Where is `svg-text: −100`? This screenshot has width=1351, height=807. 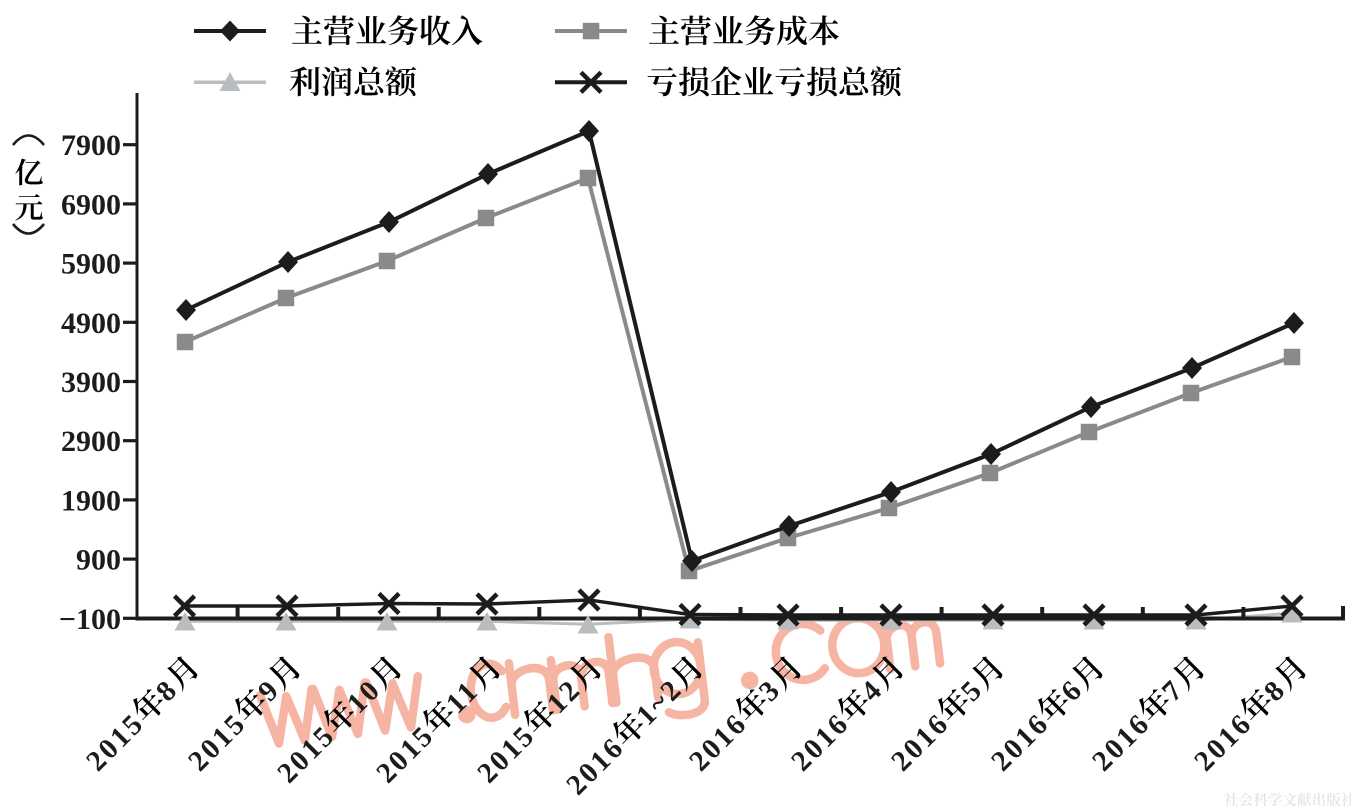
svg-text: −100 is located at coordinates (90, 619).